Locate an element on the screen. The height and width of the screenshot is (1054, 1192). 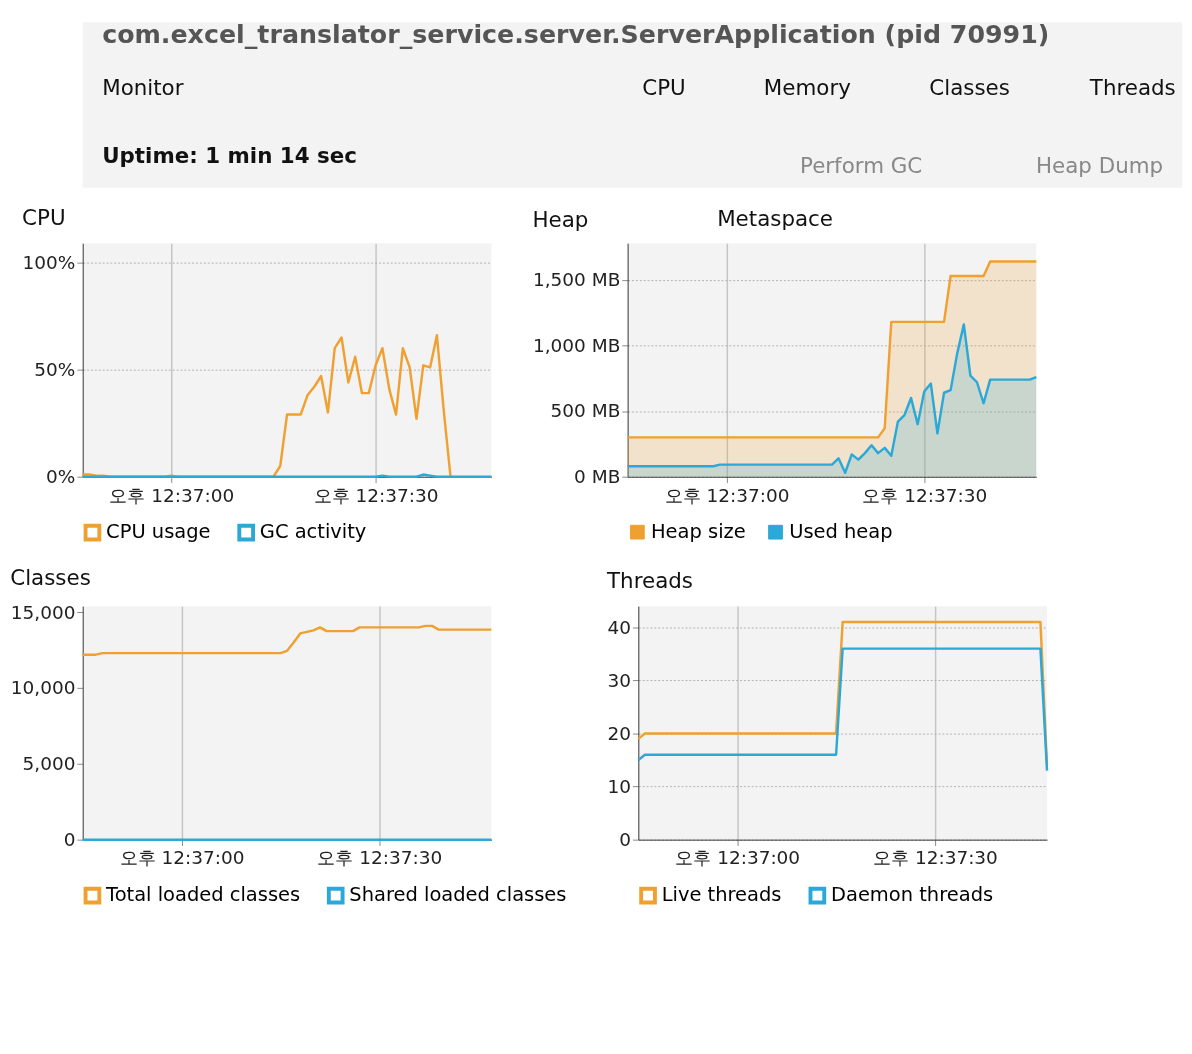
y-tick-label: 40 is located at coordinates (619, 627).